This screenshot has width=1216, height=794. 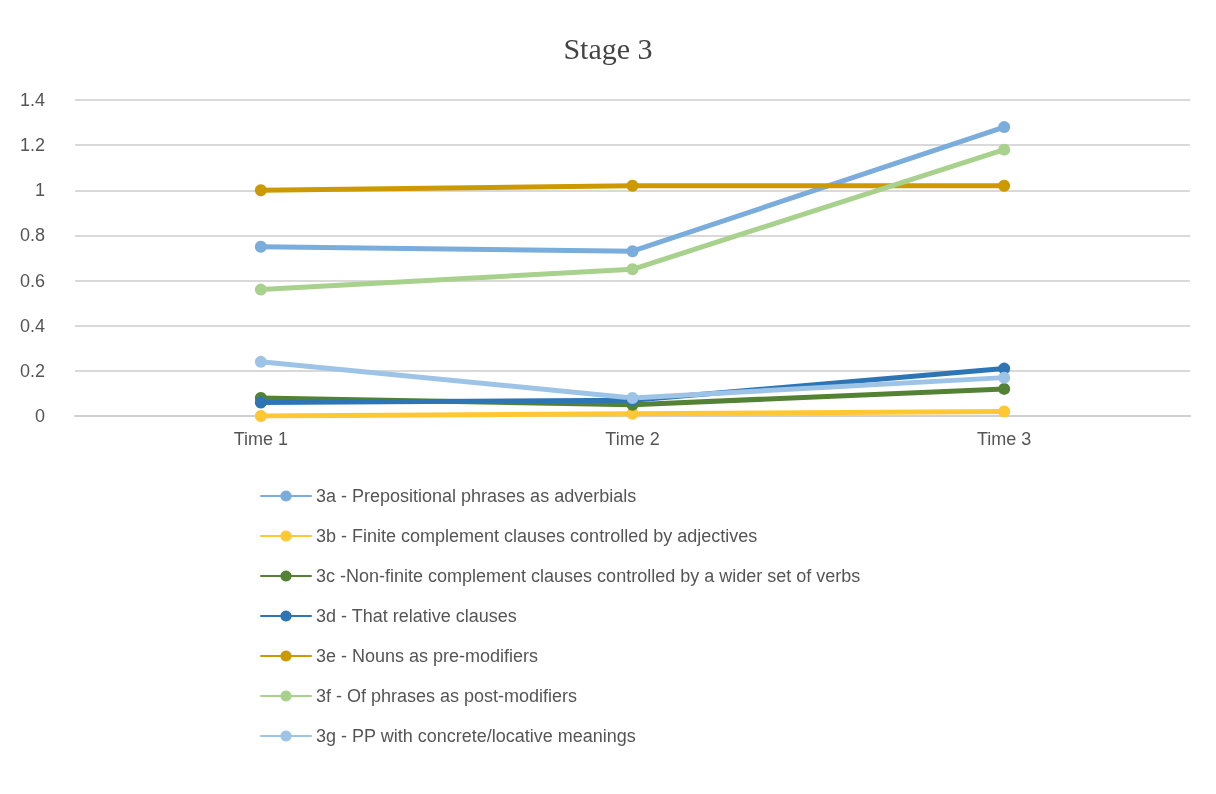 What do you see at coordinates (588, 576) in the screenshot?
I see `legend-label: 3c -Non-finite complement clauses controlled by a wider set of verbs` at bounding box center [588, 576].